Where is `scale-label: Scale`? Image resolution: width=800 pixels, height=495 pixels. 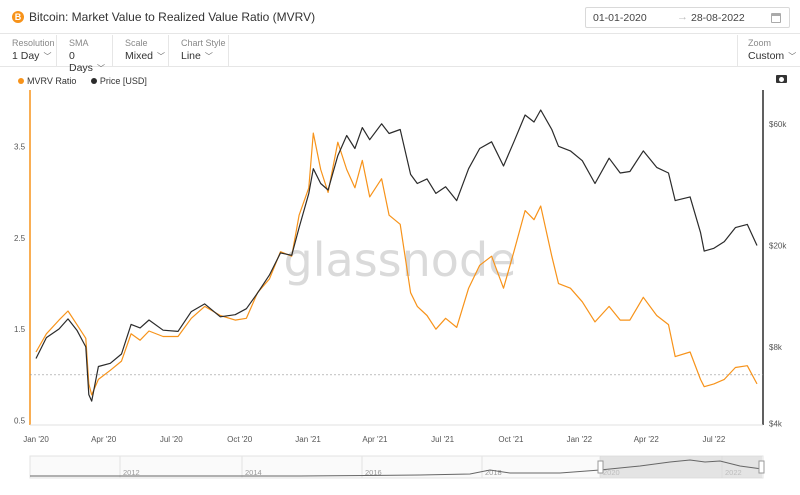 scale-label: Scale is located at coordinates (136, 43).